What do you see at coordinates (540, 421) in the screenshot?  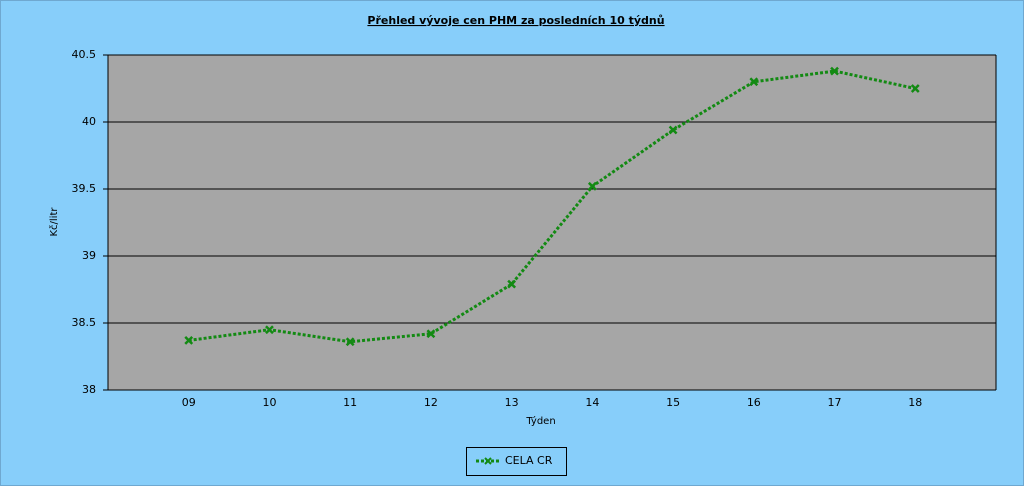 I see `x-axis-label: Týden` at bounding box center [540, 421].